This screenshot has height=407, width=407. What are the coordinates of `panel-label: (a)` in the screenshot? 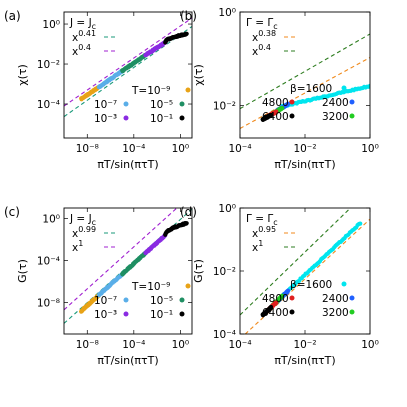 It's located at (12, 16).